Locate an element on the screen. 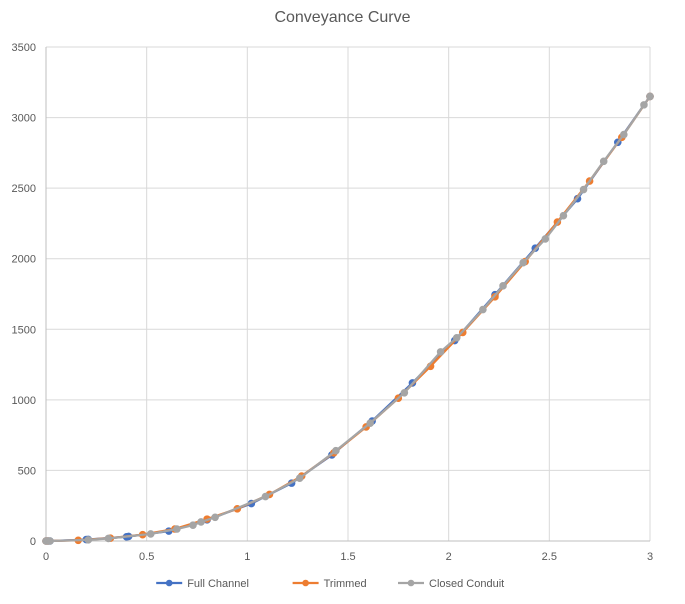 The width and height of the screenshot is (685, 604). x-tick-label: 2 is located at coordinates (449, 557).